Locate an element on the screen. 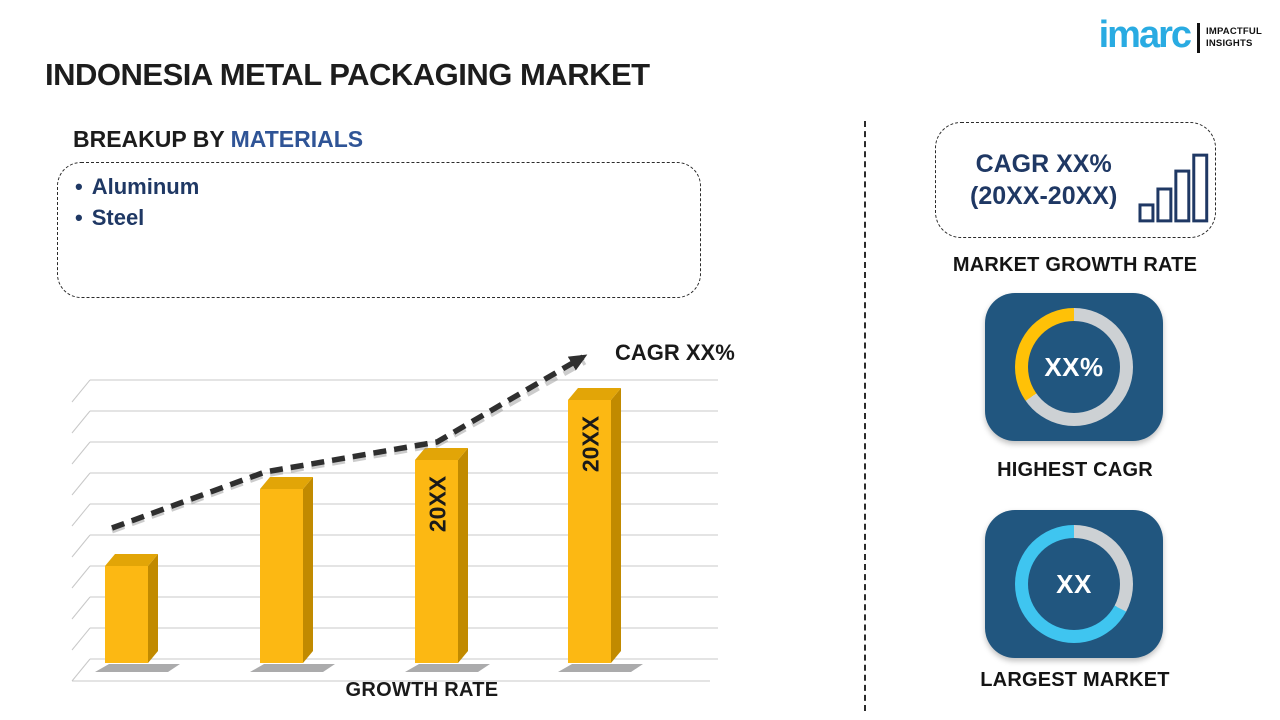 Image resolution: width=1280 pixels, height=720 pixels. imarc-logo: imarc IMPACTFUL INSIGHTS is located at coordinates (1180, 35).